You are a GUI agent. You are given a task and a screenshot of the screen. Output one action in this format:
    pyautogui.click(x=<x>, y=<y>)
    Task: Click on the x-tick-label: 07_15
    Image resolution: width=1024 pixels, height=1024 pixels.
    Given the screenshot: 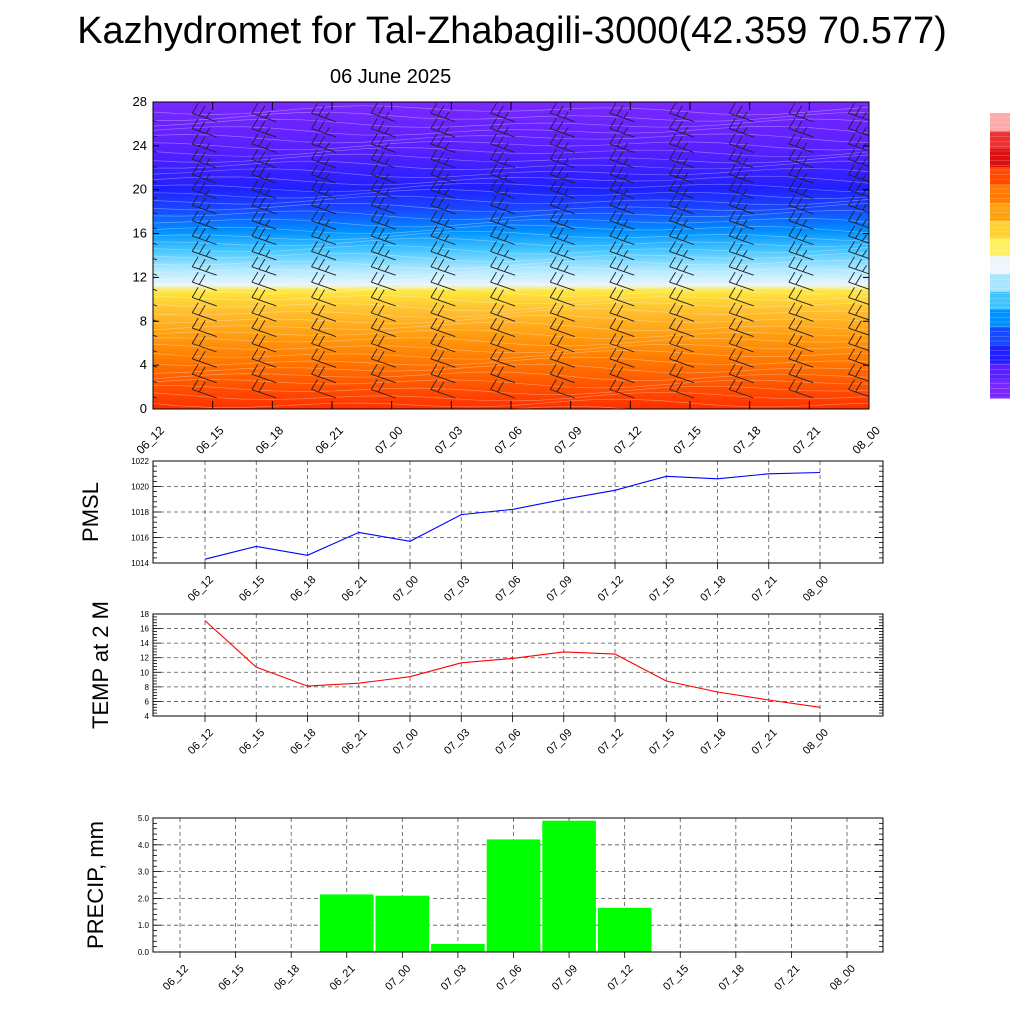 What is the action you would take?
    pyautogui.click(x=687, y=440)
    